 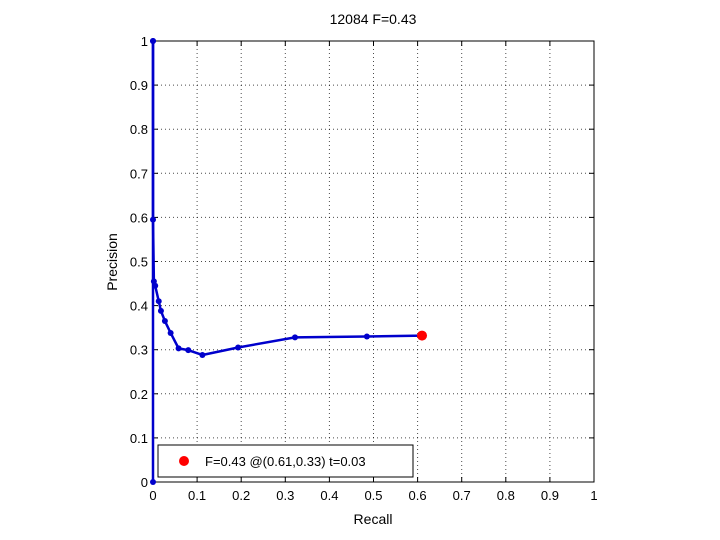 What do you see at coordinates (593, 495) in the screenshot?
I see `x-tick-label: 1` at bounding box center [593, 495].